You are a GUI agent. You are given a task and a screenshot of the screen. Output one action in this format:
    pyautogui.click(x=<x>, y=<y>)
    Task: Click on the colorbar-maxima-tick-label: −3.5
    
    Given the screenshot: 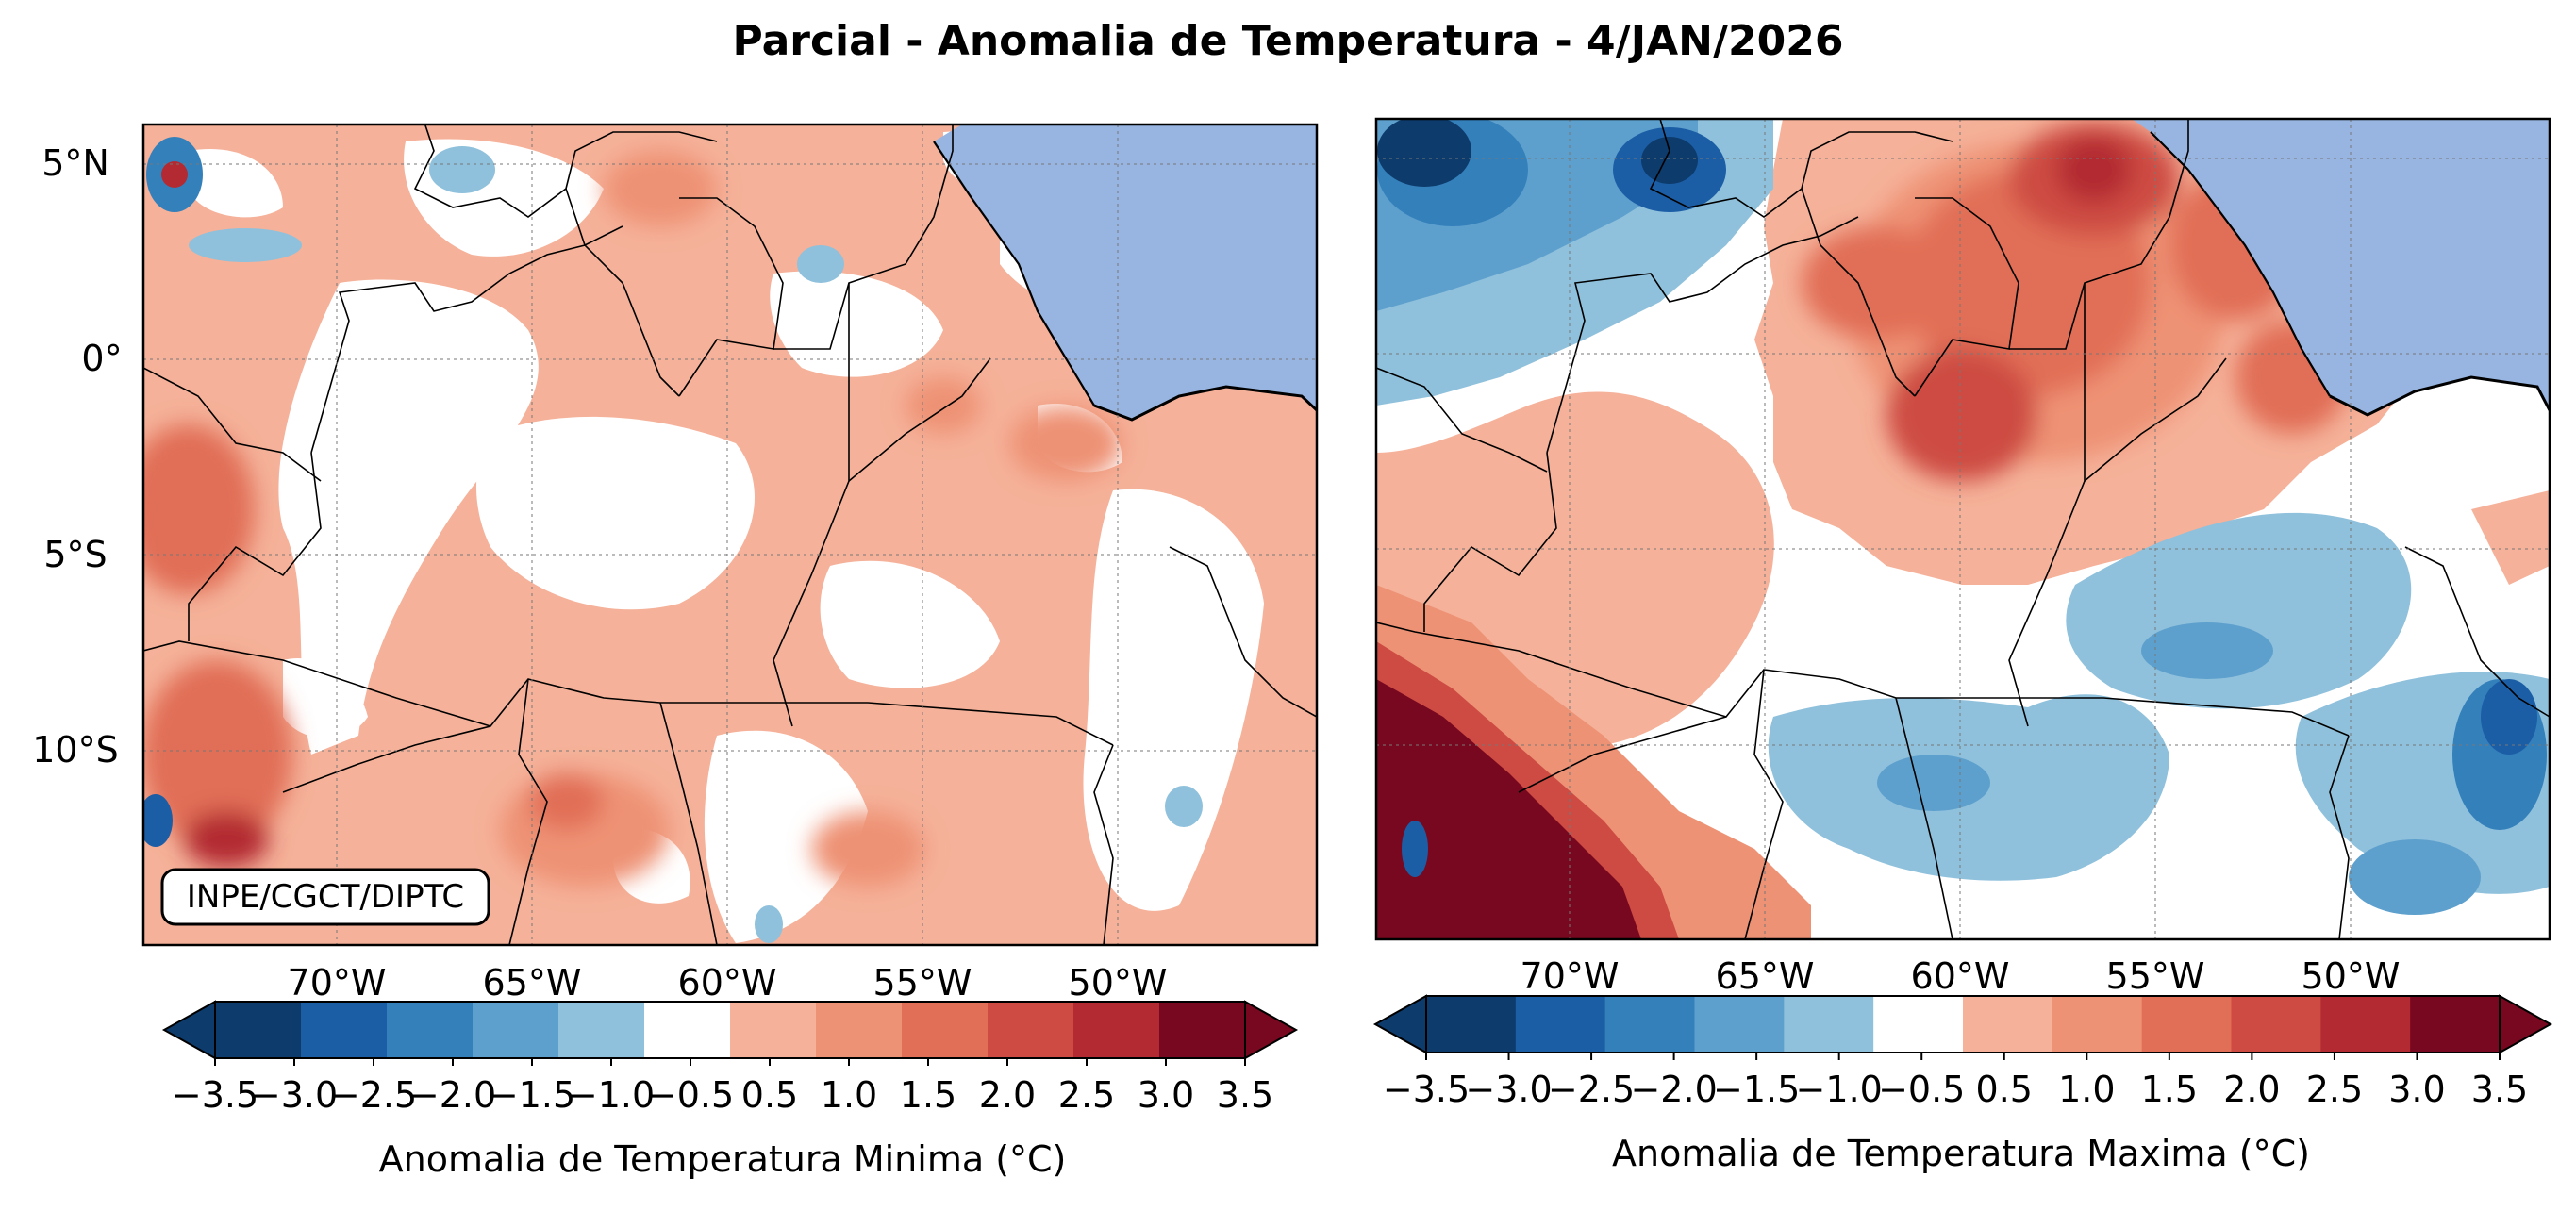 What is the action you would take?
    pyautogui.click(x=1426, y=1089)
    